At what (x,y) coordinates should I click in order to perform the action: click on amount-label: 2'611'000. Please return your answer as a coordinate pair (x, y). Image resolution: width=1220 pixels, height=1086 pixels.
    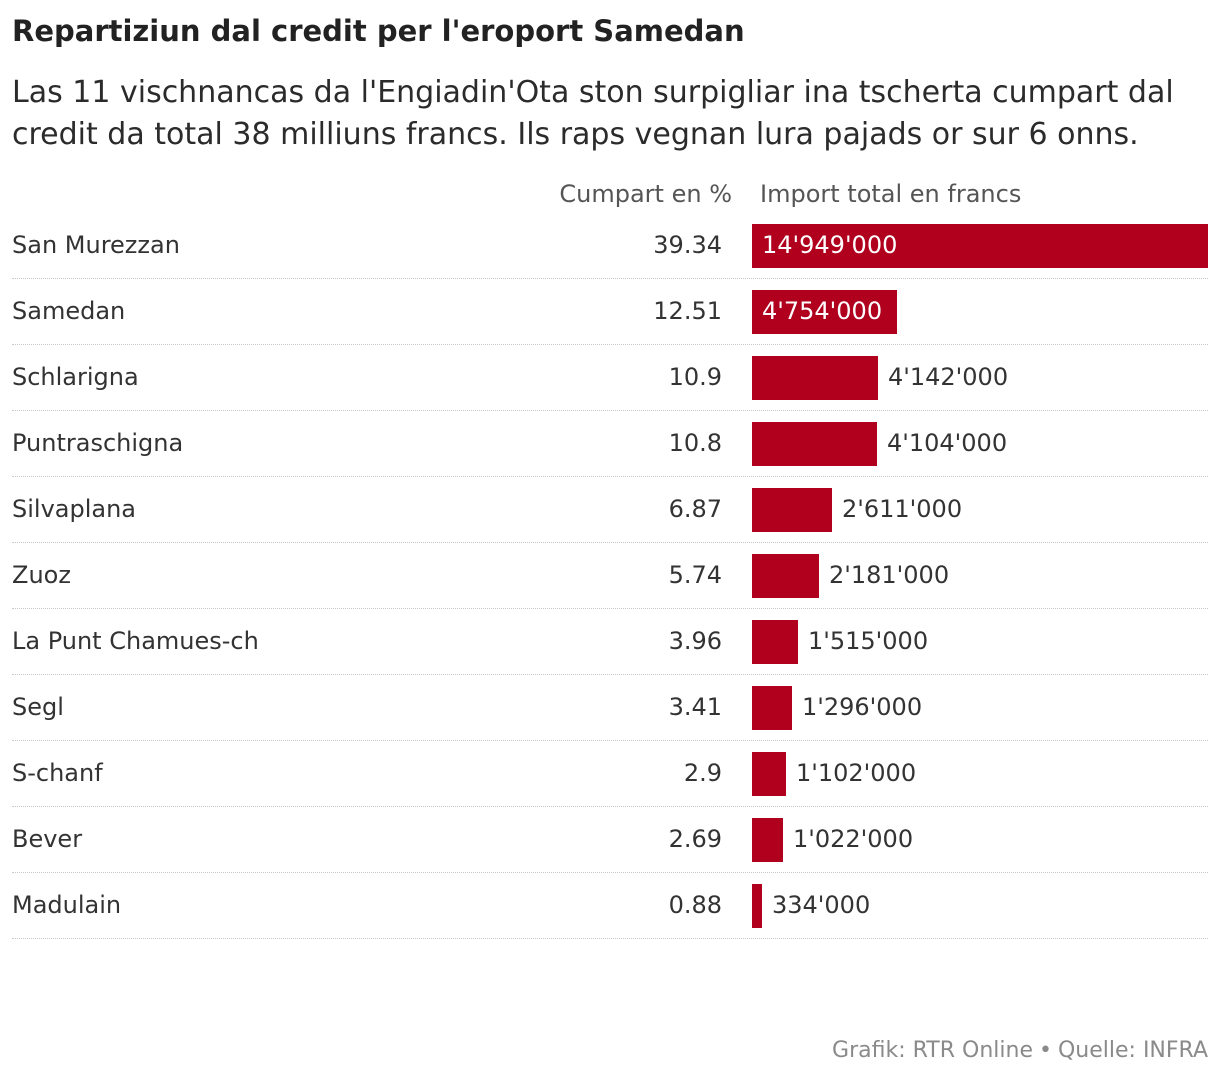
    Looking at the image, I should click on (902, 509).